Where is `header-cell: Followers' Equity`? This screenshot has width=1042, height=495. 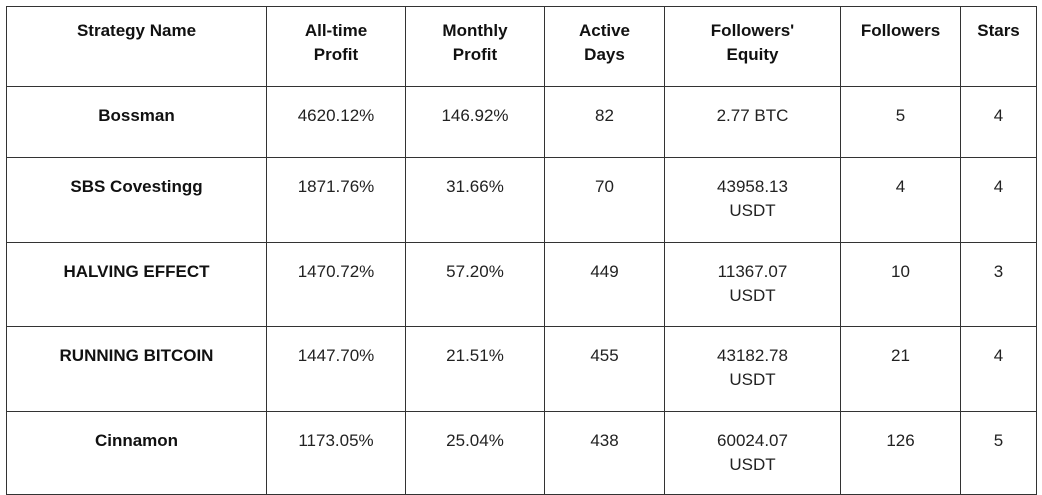
header-cell: Followers' Equity is located at coordinates (752, 46).